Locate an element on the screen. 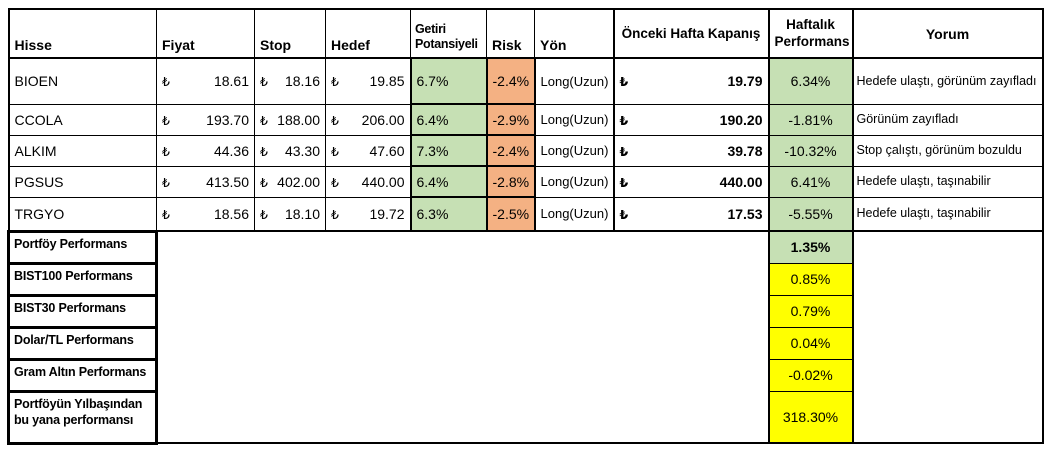 The width and height of the screenshot is (1045, 450). prev-week-close-cell: ₺ 17.53 is located at coordinates (690, 214).